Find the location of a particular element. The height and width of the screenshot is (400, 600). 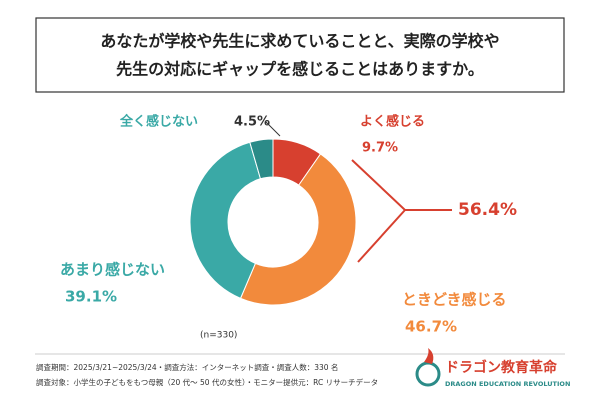

category-label: 全く感じない is located at coordinates (158, 122).